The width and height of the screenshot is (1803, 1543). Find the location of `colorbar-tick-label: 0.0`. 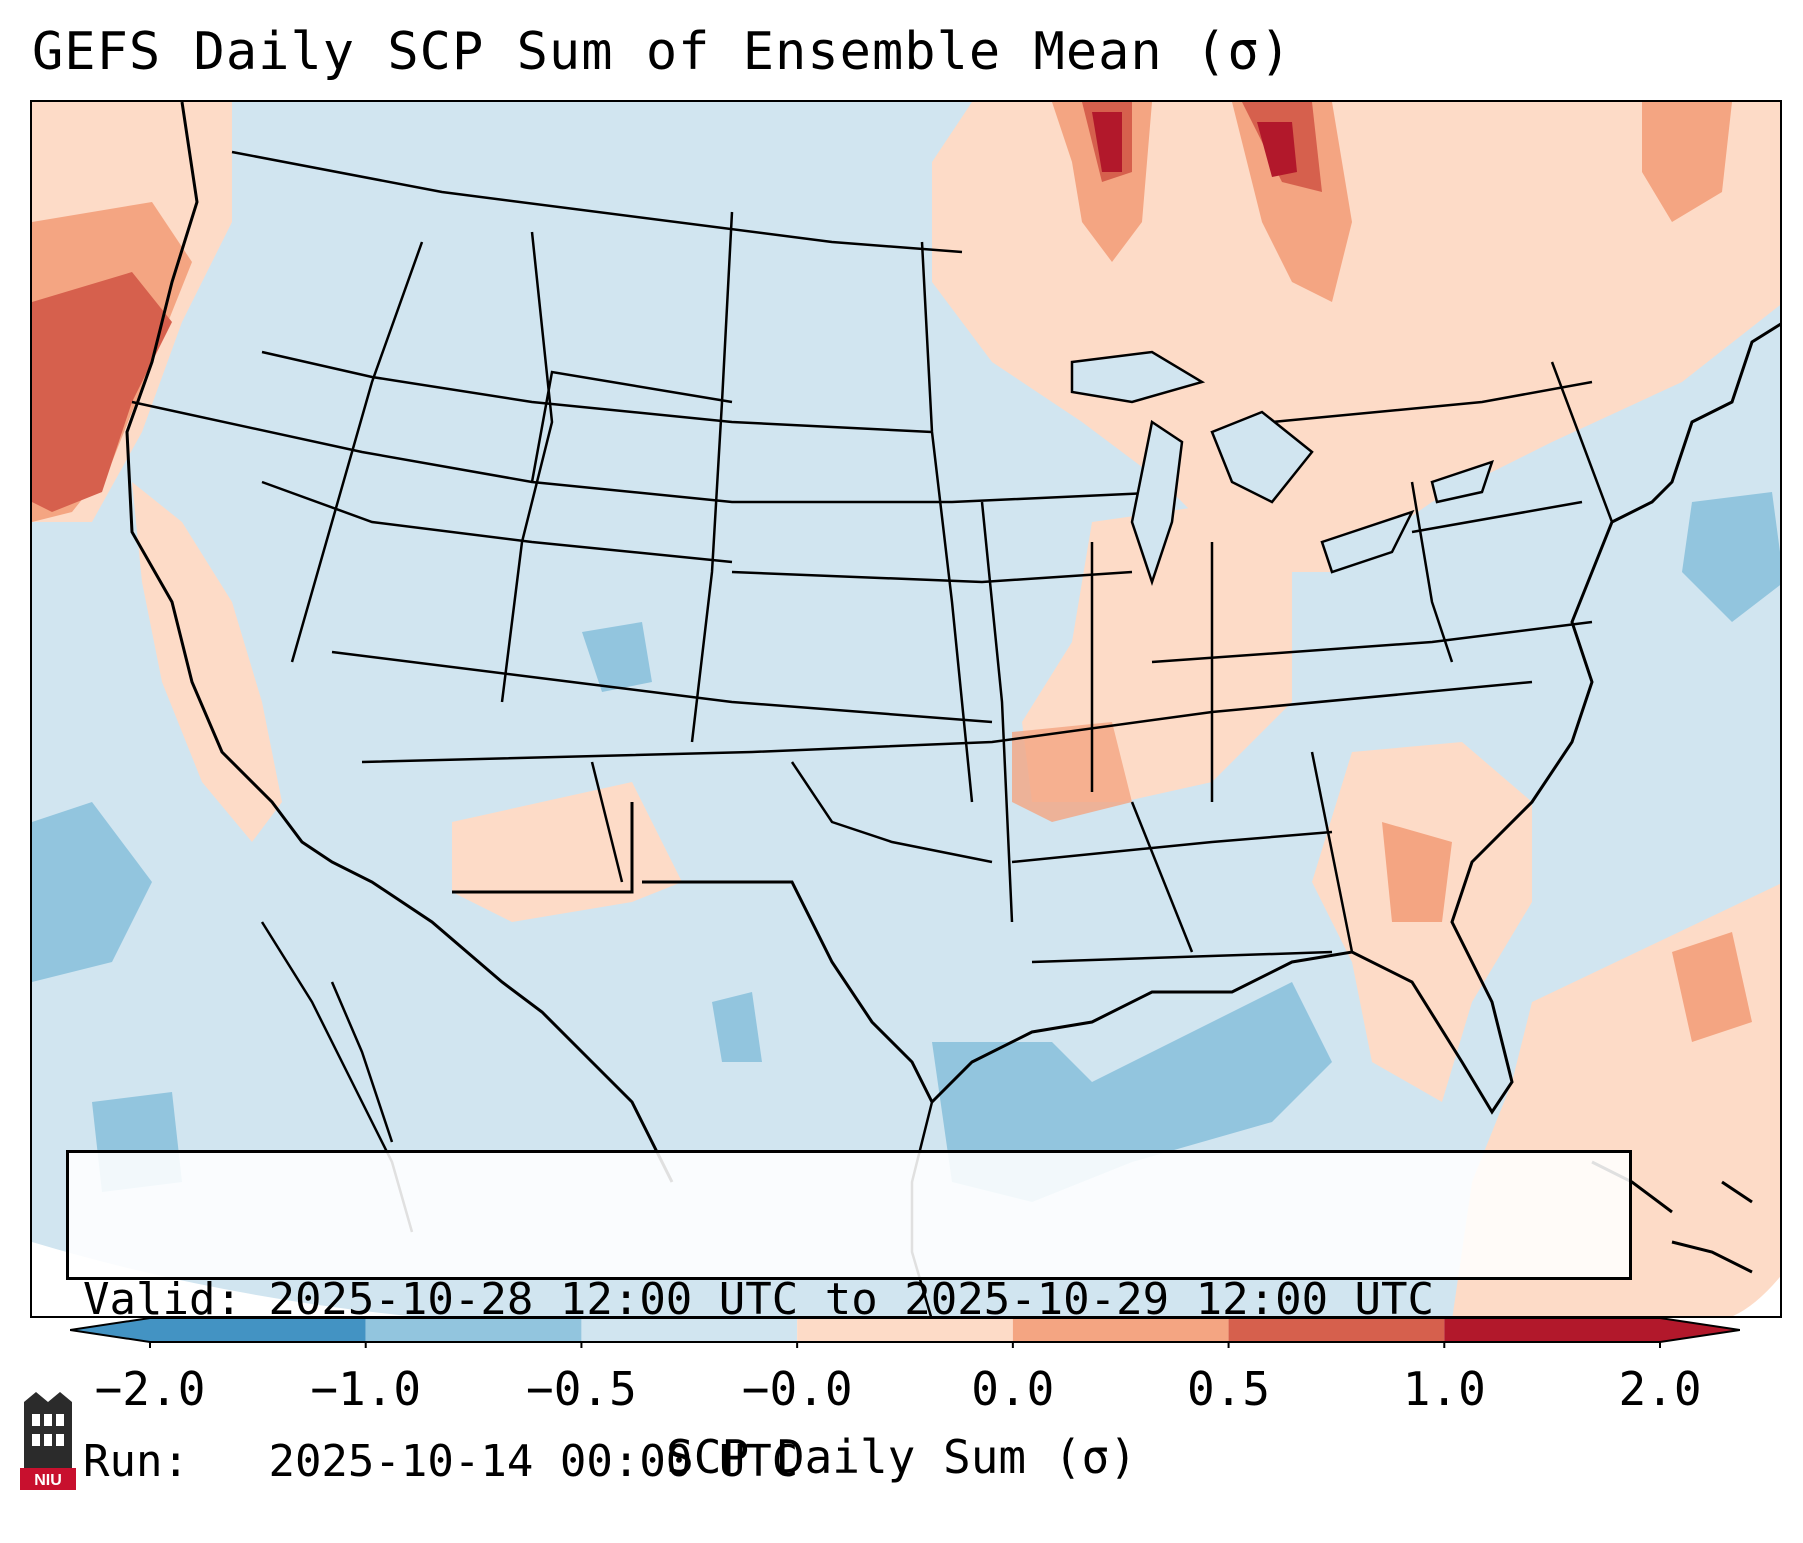

colorbar-tick-label: 0.0 is located at coordinates (1013, 1389).